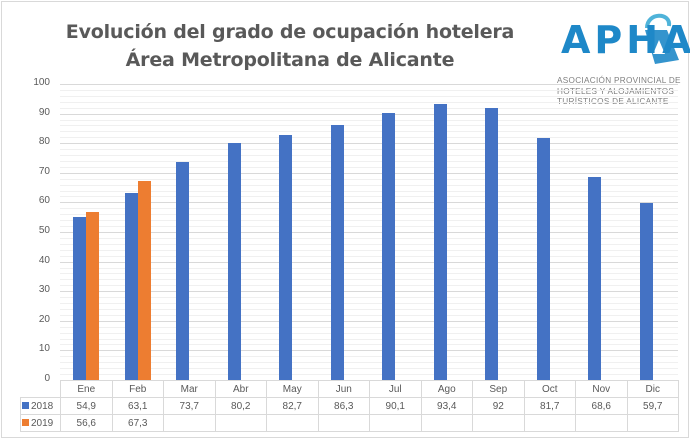 The image size is (690, 439). I want to click on x-category-label: Oct, so click(549, 389).